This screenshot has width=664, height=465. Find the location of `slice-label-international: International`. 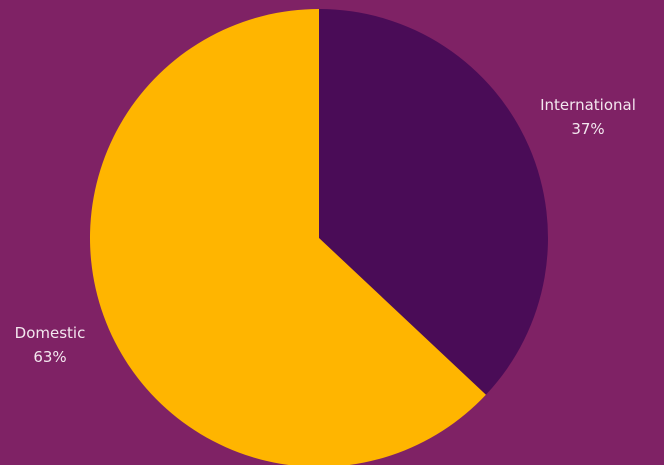

slice-label-international: International is located at coordinates (588, 105).